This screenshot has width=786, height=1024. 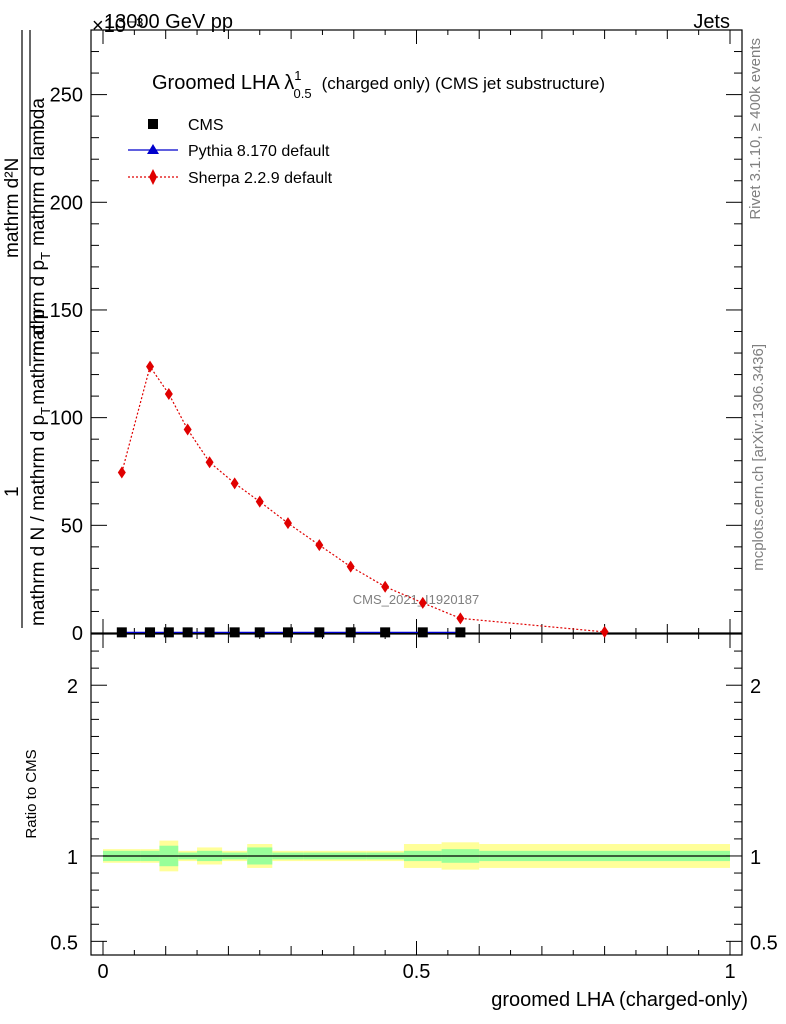 What do you see at coordinates (153, 149) in the screenshot?
I see `legend-pythia-marker` at bounding box center [153, 149].